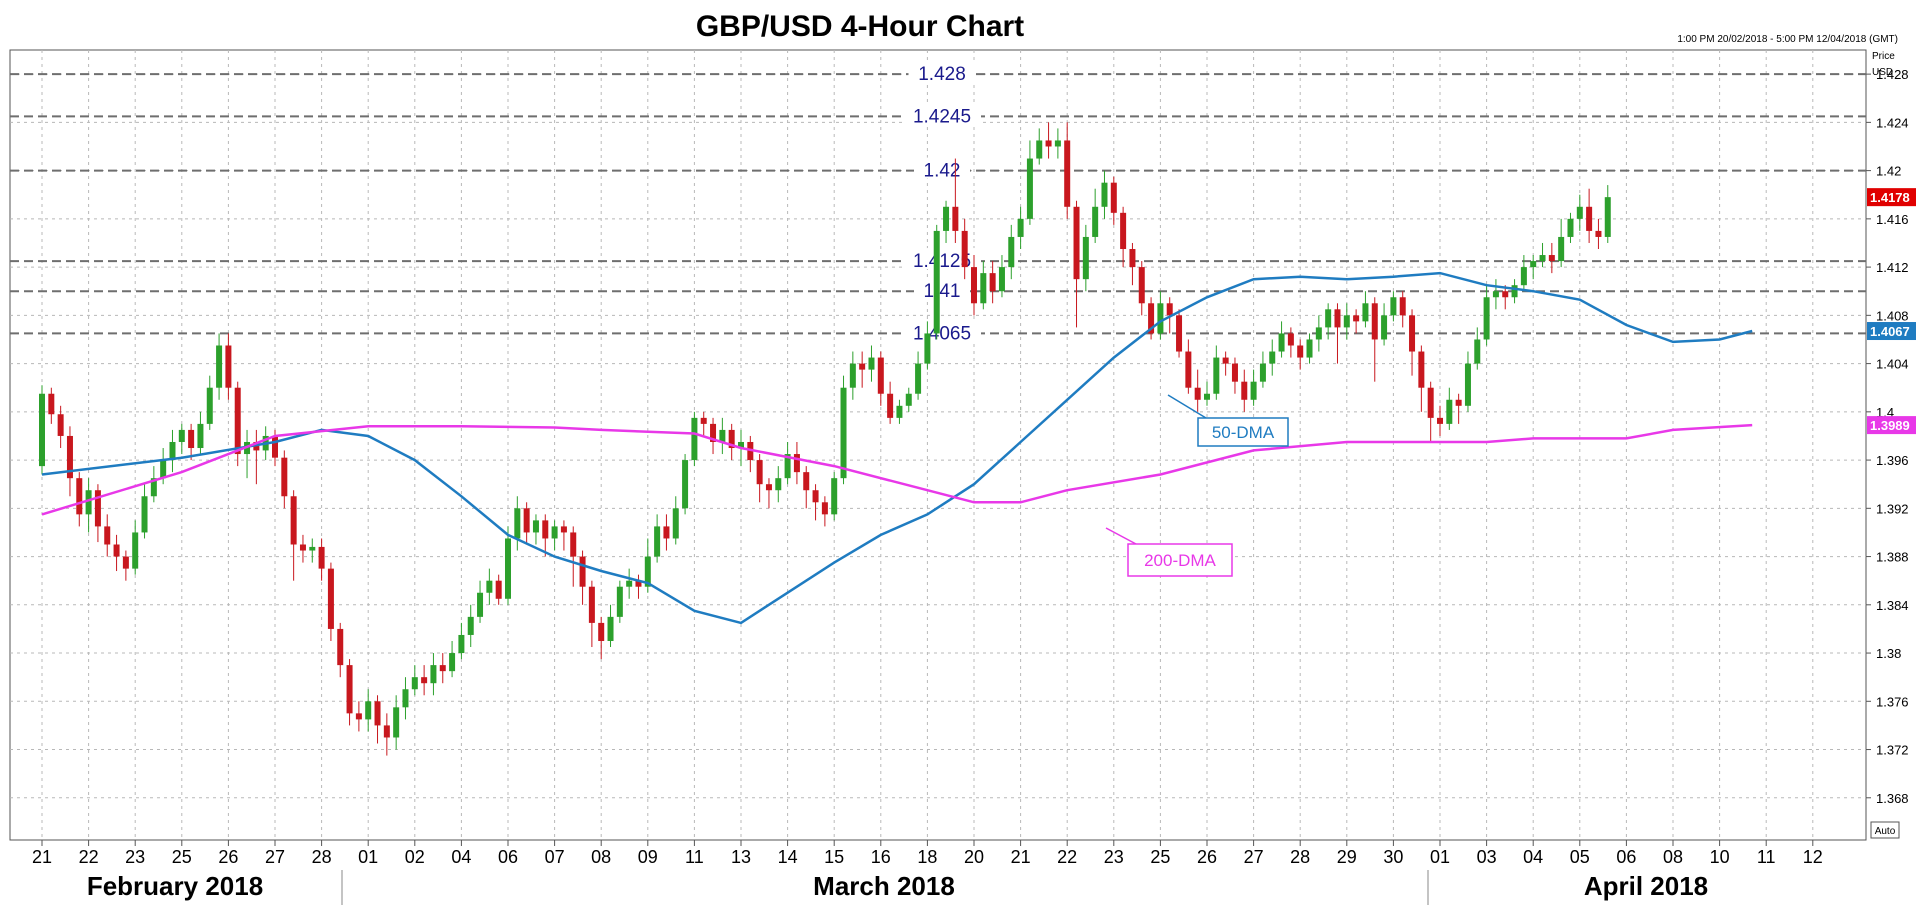 Image resolution: width=1916 pixels, height=923 pixels. Describe the element at coordinates (1121, 536) in the screenshot. I see `callout-leader` at that location.